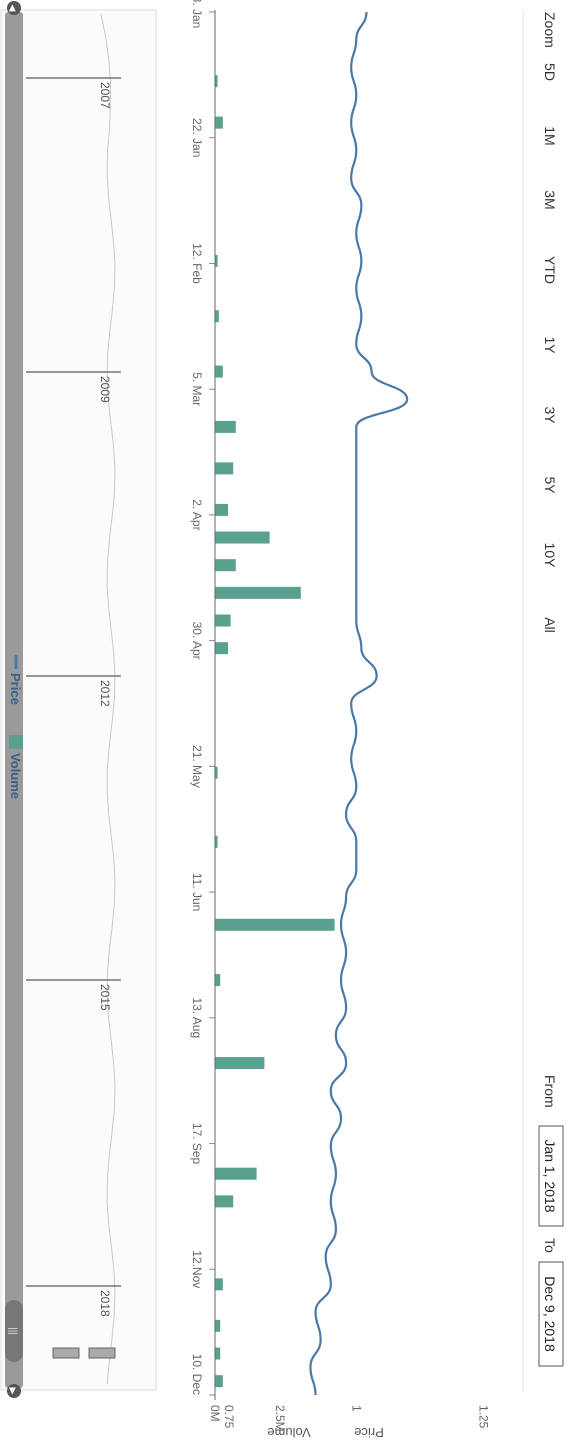 Image resolution: width=571 pixels, height=1448 pixels. What do you see at coordinates (197, 263) in the screenshot?
I see `x-tick-label: 12. Feb` at bounding box center [197, 263].